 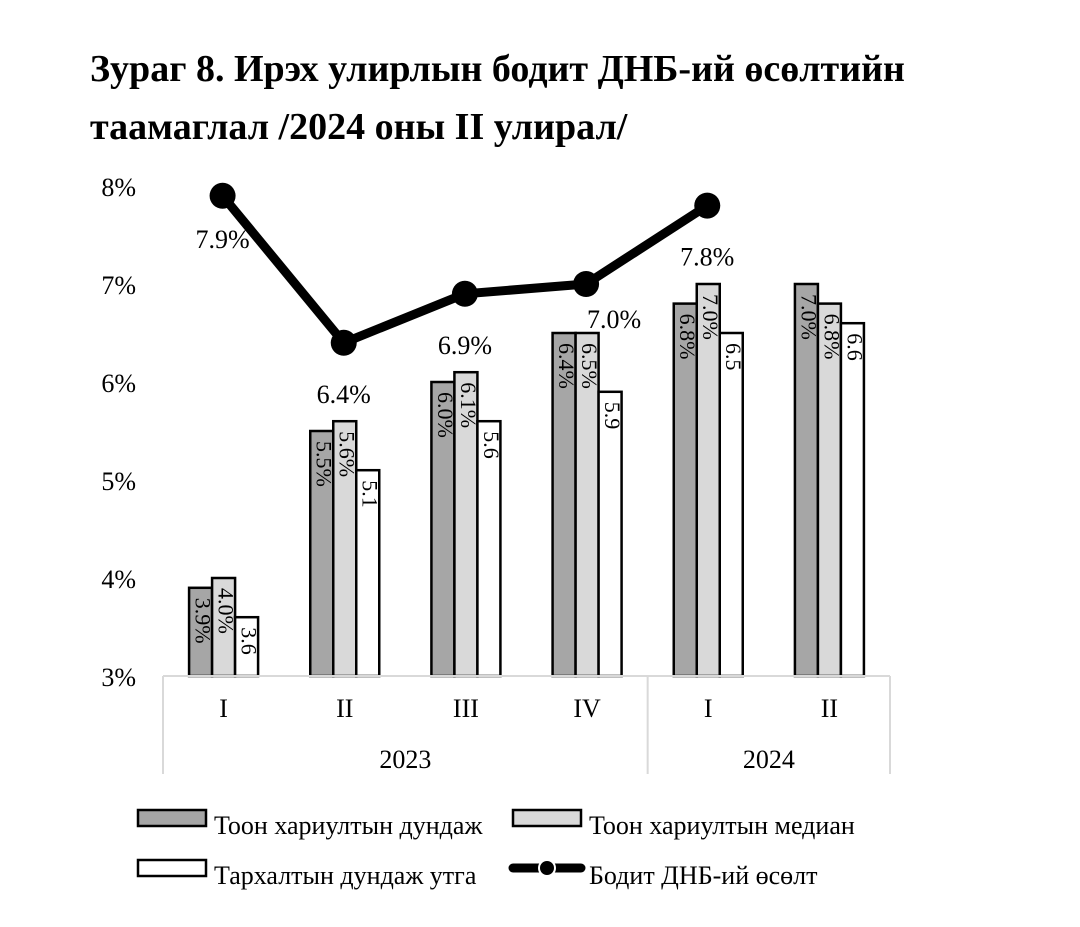 I want to click on y-tick-label: 8%, so click(x=118, y=187).